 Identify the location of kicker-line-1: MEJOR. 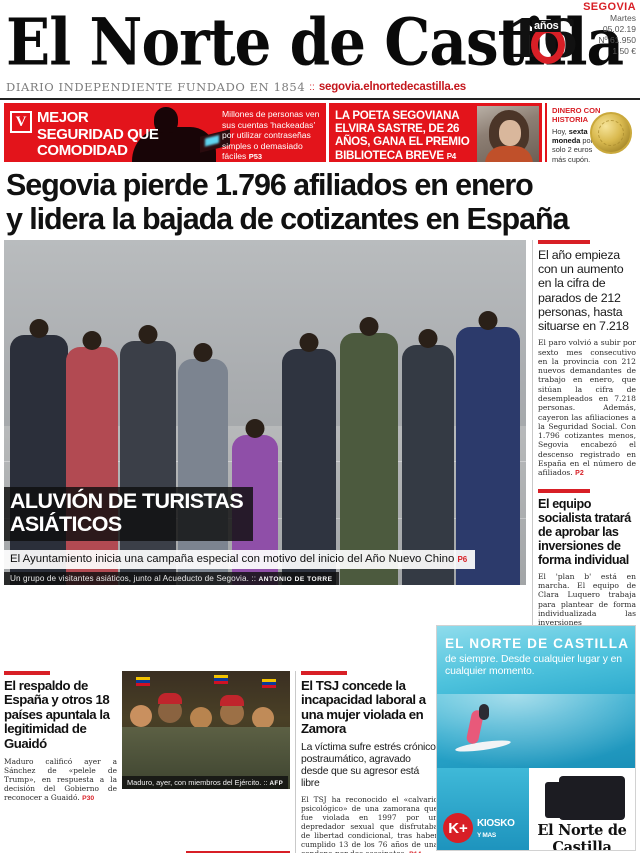
(63, 117).